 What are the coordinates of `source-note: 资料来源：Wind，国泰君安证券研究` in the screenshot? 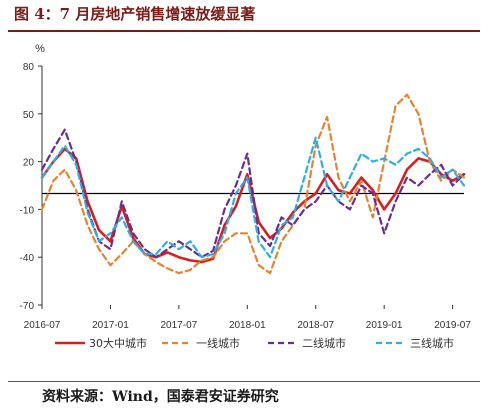 It's located at (160, 397).